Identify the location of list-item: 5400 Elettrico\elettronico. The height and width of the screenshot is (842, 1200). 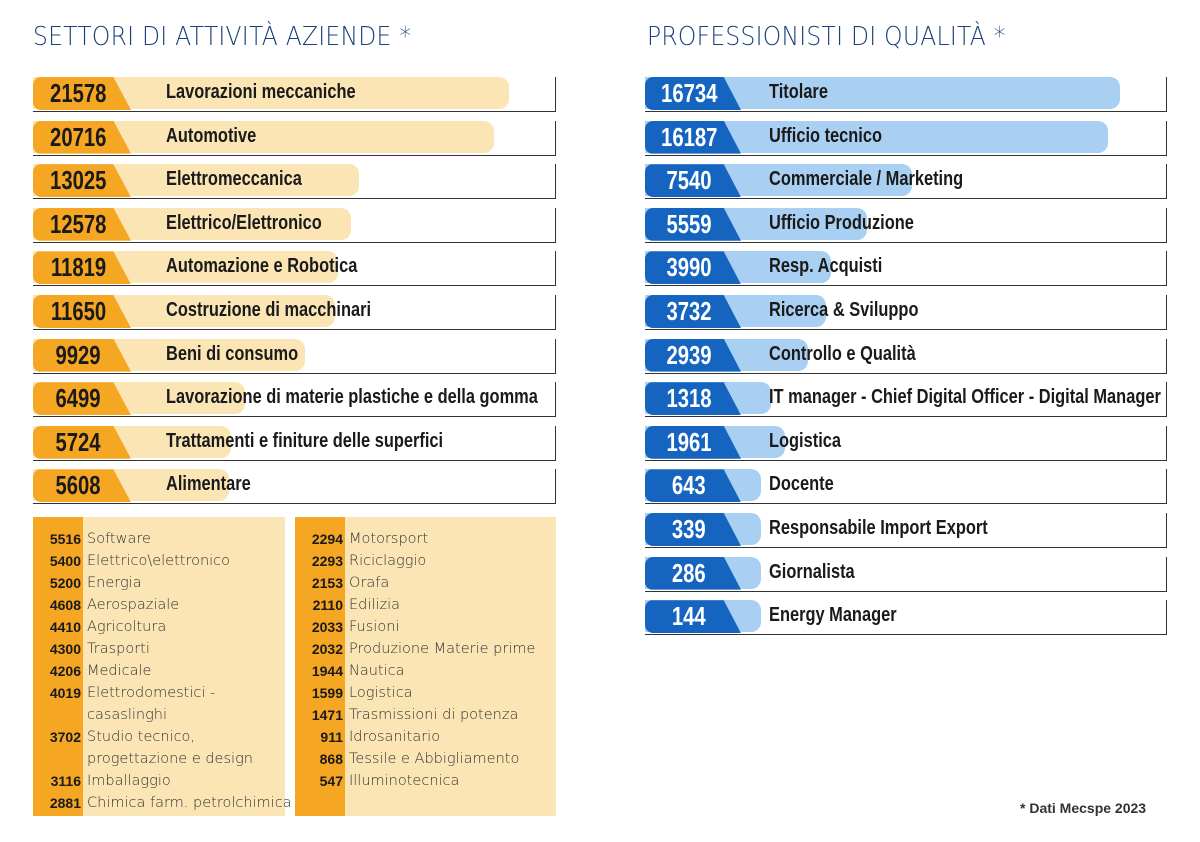
(131, 561).